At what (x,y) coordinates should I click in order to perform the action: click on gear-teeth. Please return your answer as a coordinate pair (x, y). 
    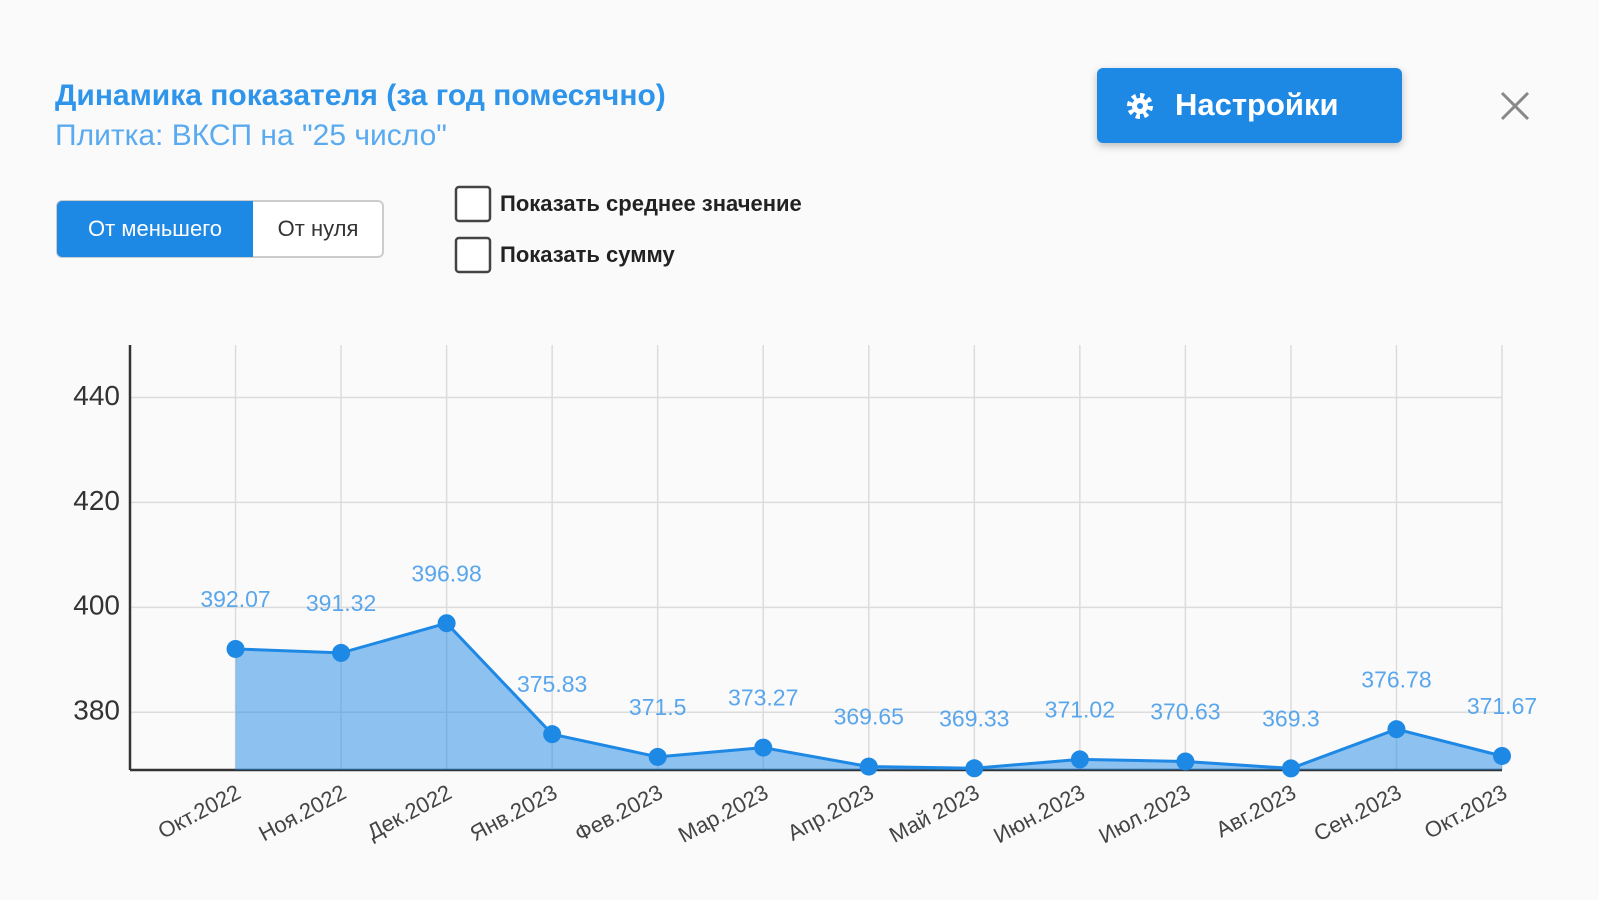
    Looking at the image, I should click on (1140, 106).